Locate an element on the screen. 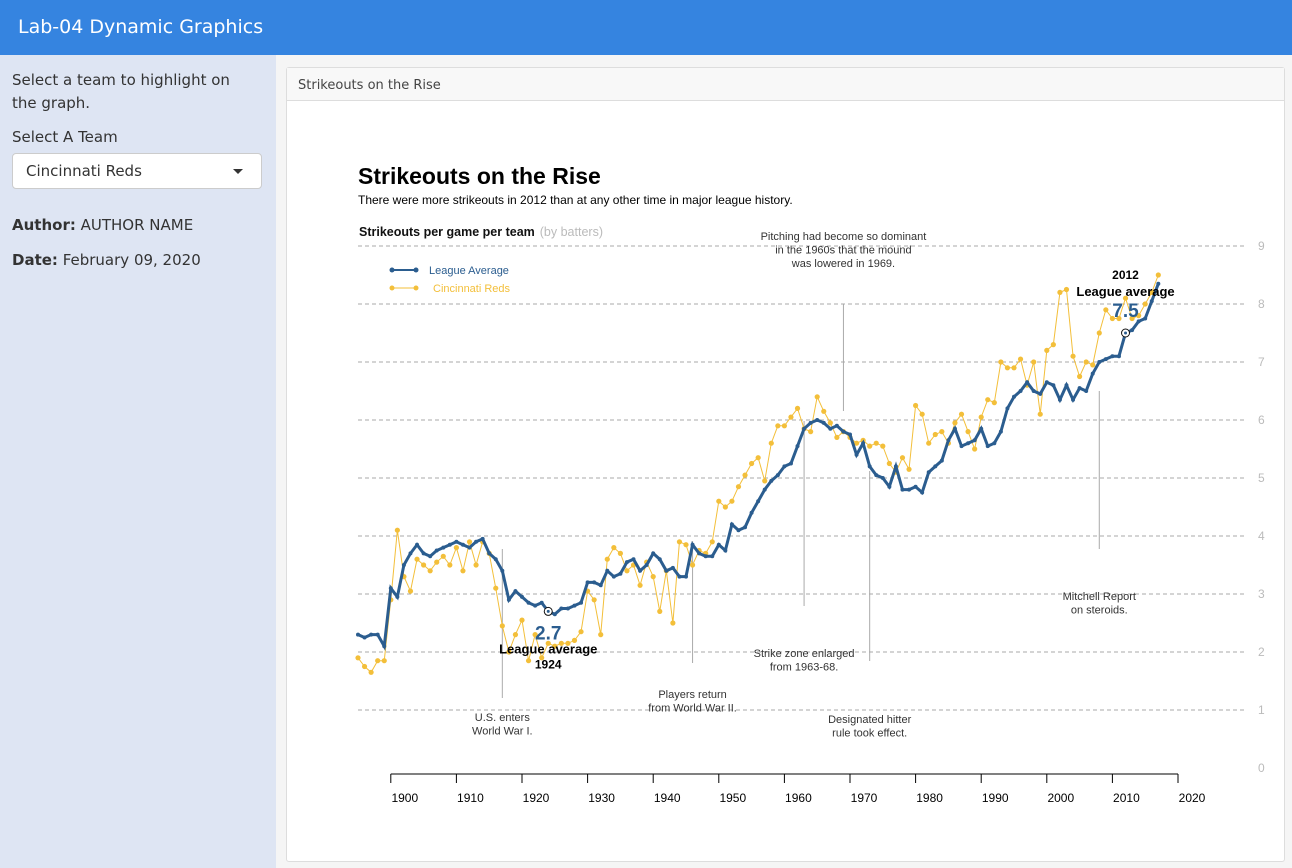 Image resolution: width=1292 pixels, height=868 pixels. y-tick-label: 7 is located at coordinates (1261, 362).